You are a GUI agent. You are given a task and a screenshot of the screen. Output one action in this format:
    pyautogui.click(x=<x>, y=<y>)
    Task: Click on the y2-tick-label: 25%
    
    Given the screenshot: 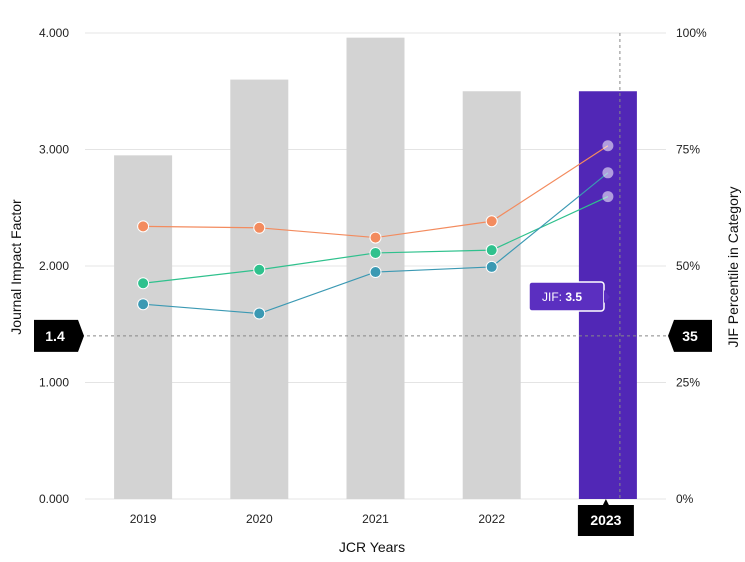 What is the action you would take?
    pyautogui.click(x=688, y=383)
    